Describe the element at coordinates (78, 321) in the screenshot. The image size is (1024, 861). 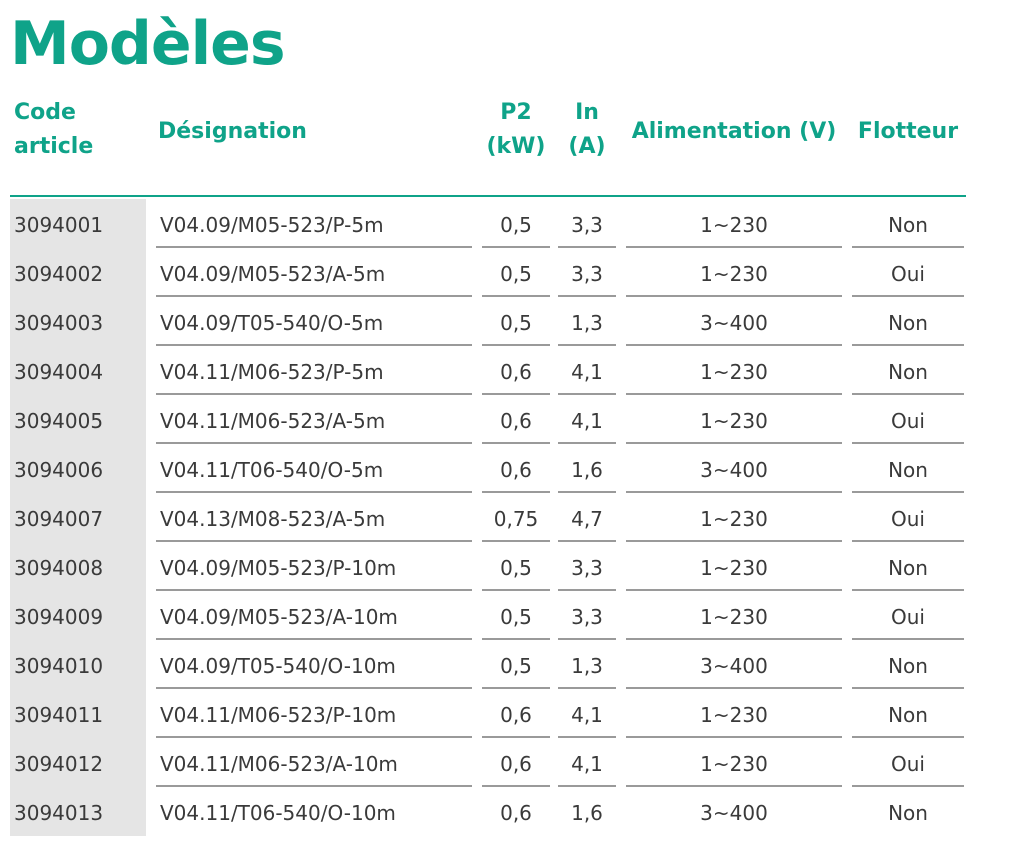
I see `code-cell: 3094003` at that location.